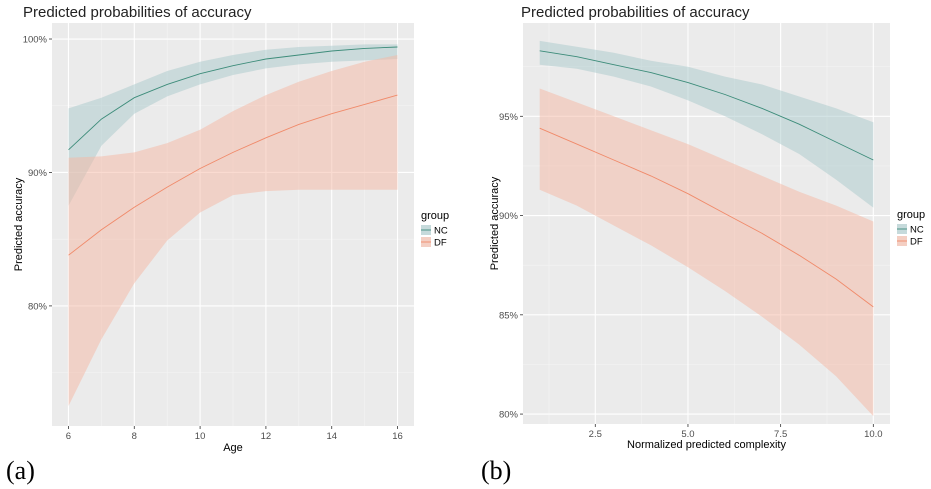 The width and height of the screenshot is (931, 489). Describe the element at coordinates (595, 434) in the screenshot. I see `x-tick-label: 2.5` at that location.